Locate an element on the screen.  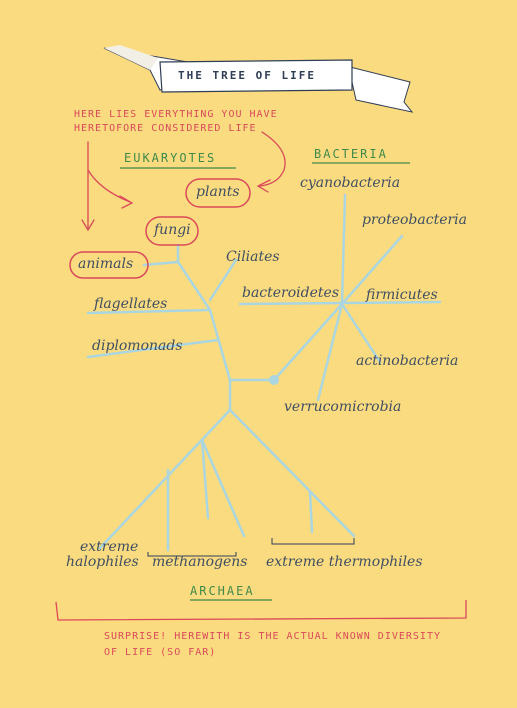
animals-oval is located at coordinates (109, 265).